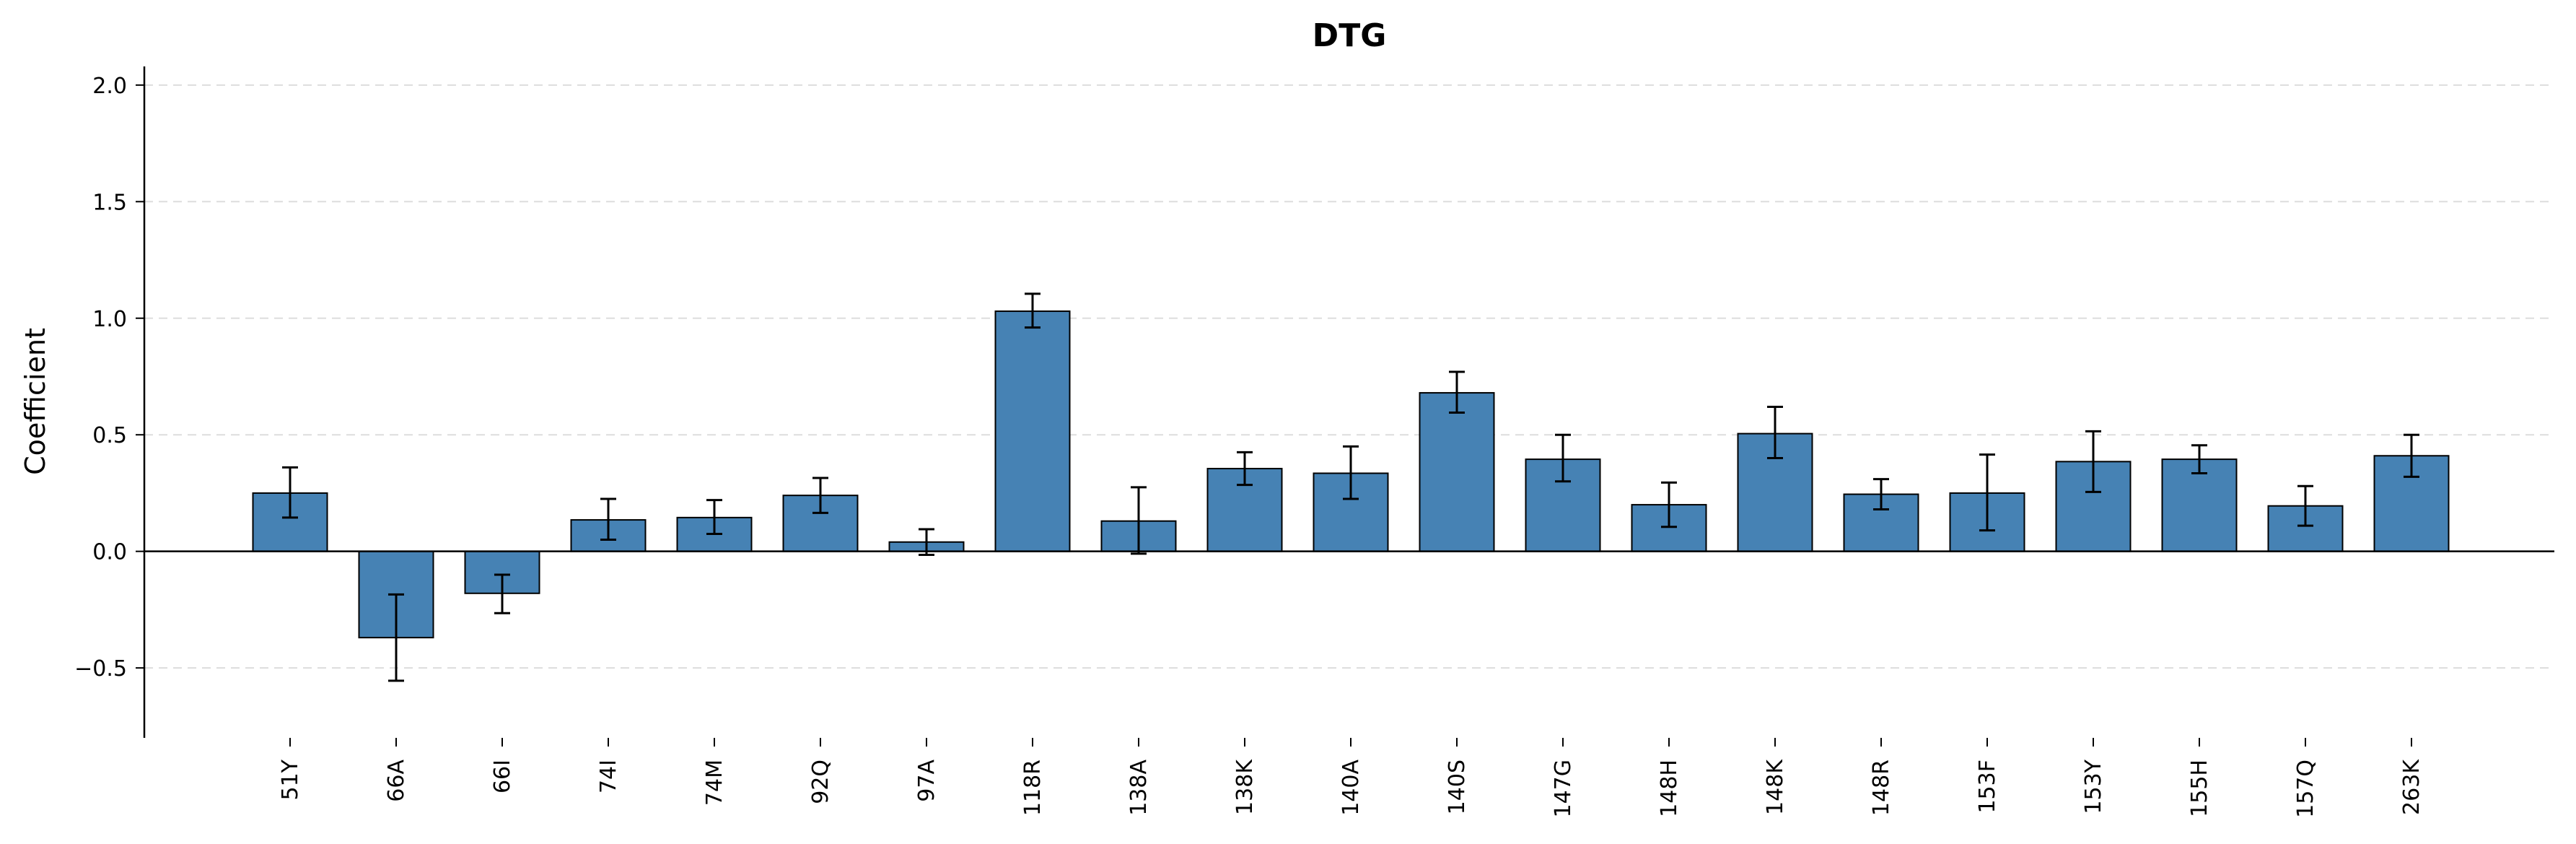 The image size is (2576, 844). I want to click on x-tick-label: 148H, so click(1670, 788).